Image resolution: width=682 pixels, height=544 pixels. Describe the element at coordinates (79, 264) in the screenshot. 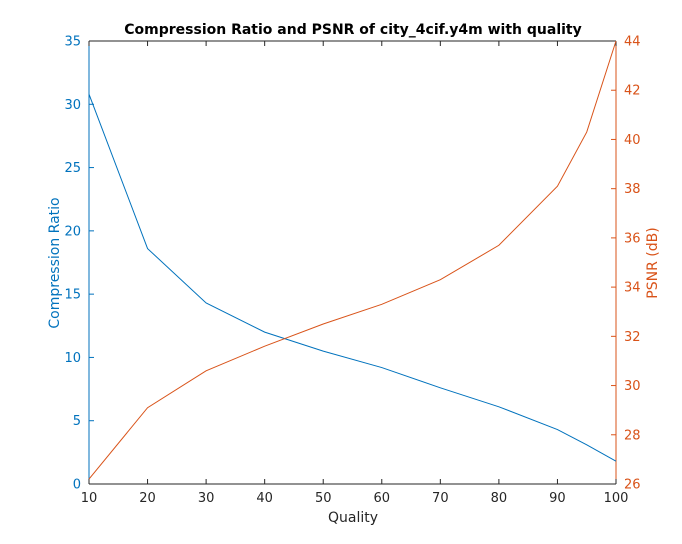

I see `left-axis: 0 5 10 15 20 25 30 35` at that location.